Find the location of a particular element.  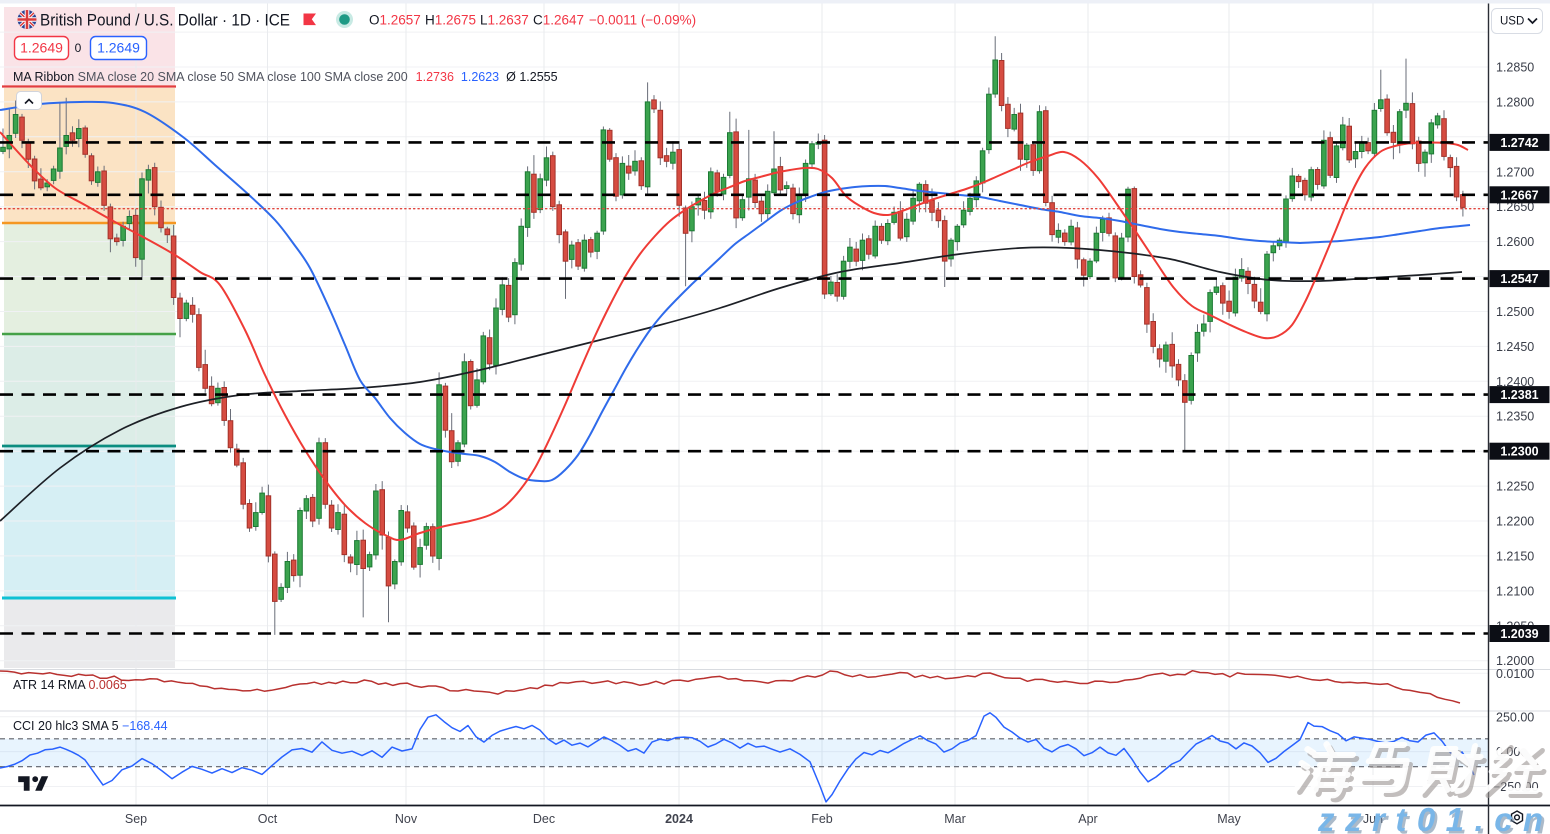

svg-text: 1.2800 is located at coordinates (1515, 102).